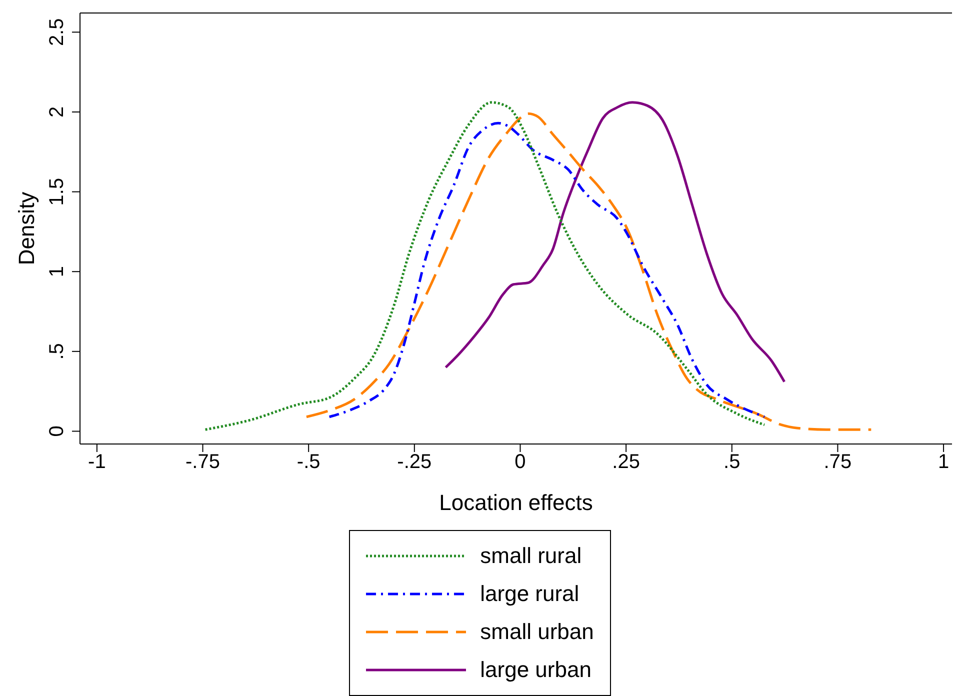 The image size is (954, 696). I want to click on y-tick-label: 1, so click(57, 272).